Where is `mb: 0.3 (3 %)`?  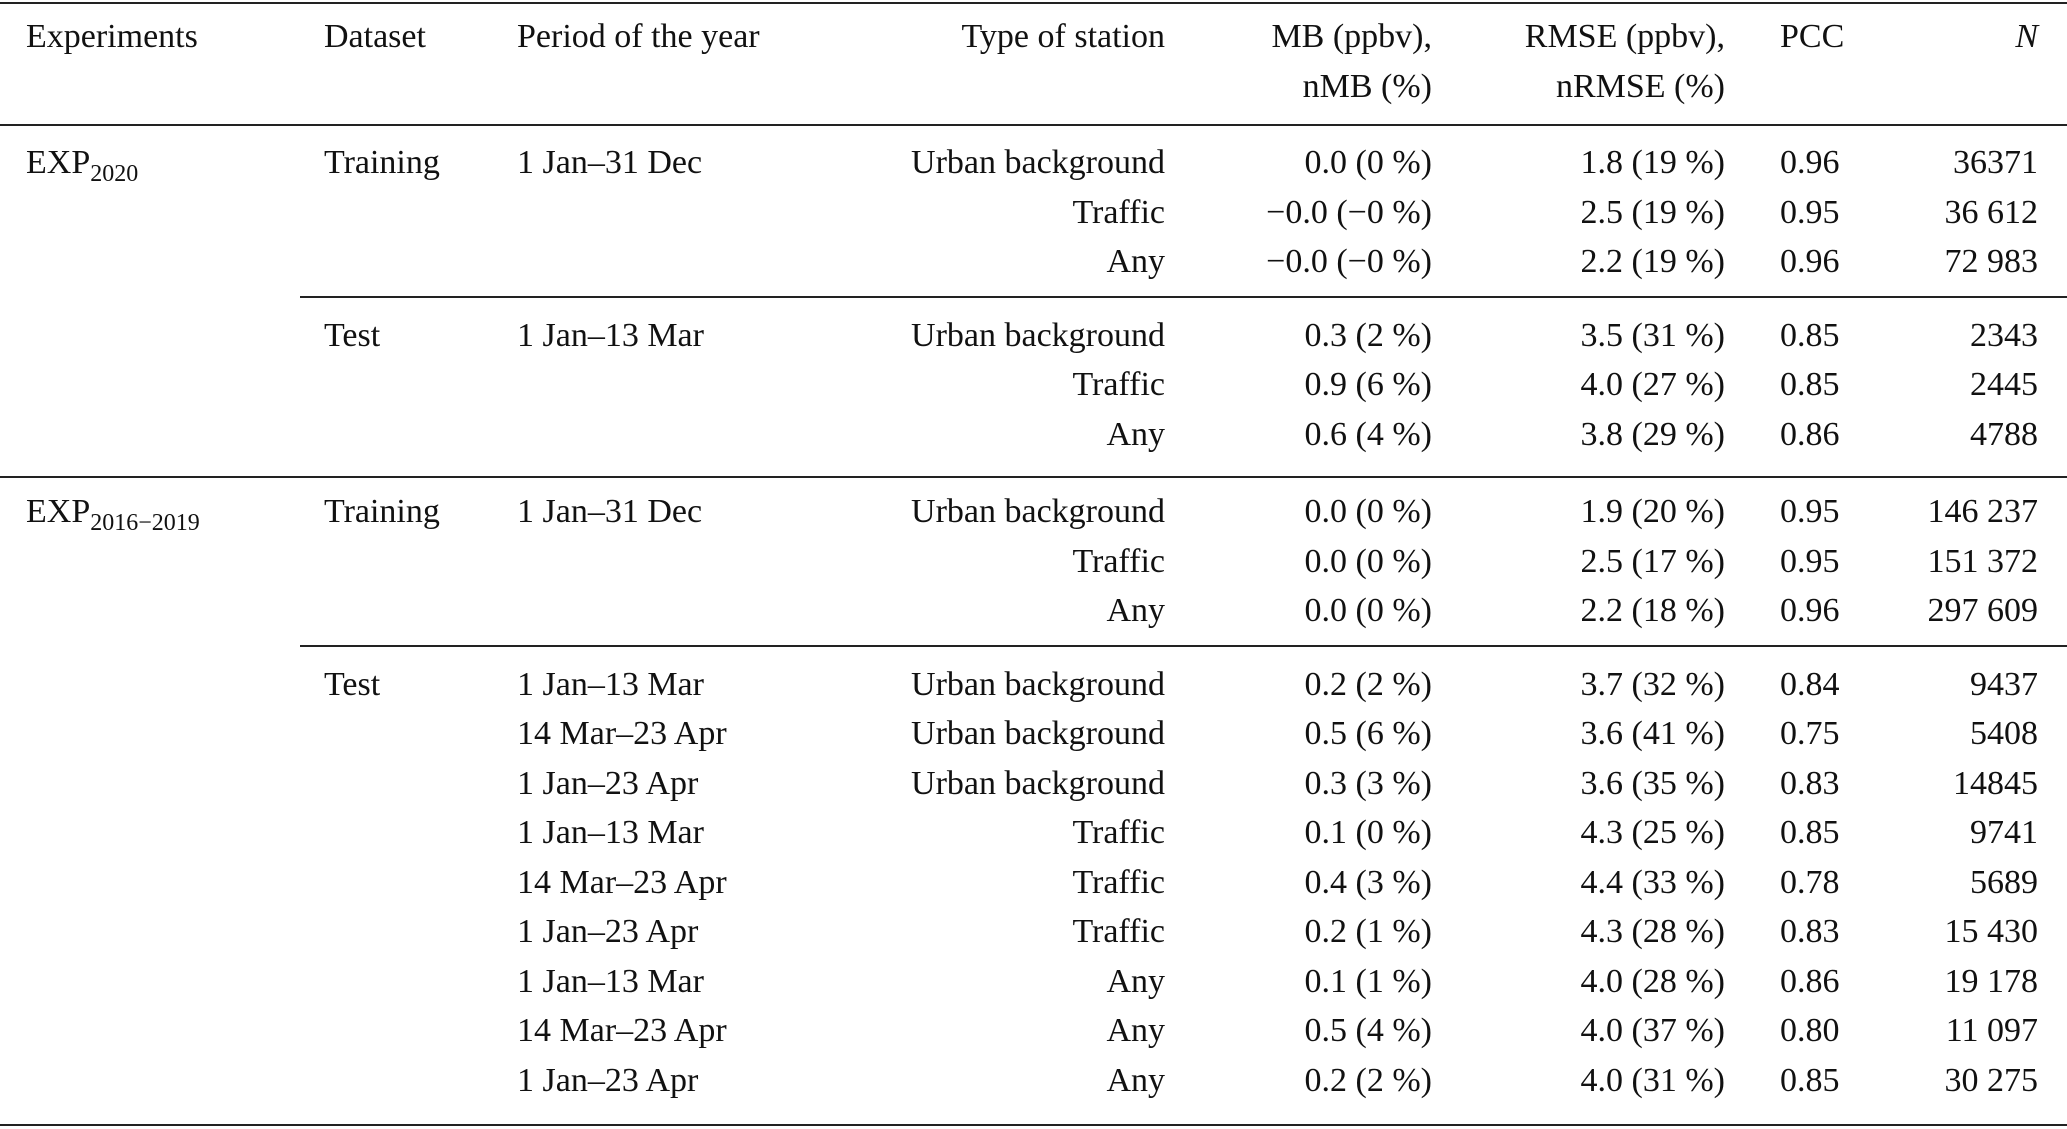 mb: 0.3 (3 %) is located at coordinates (1368, 783).